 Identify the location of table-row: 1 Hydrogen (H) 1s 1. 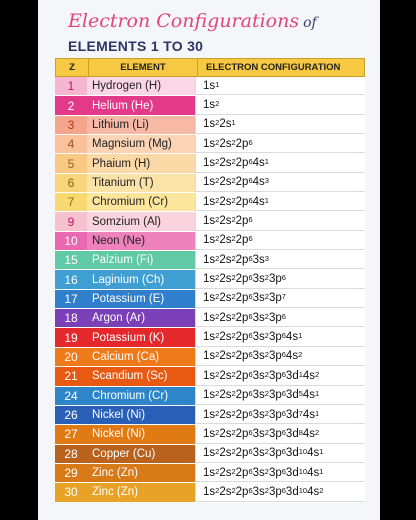
(210, 87).